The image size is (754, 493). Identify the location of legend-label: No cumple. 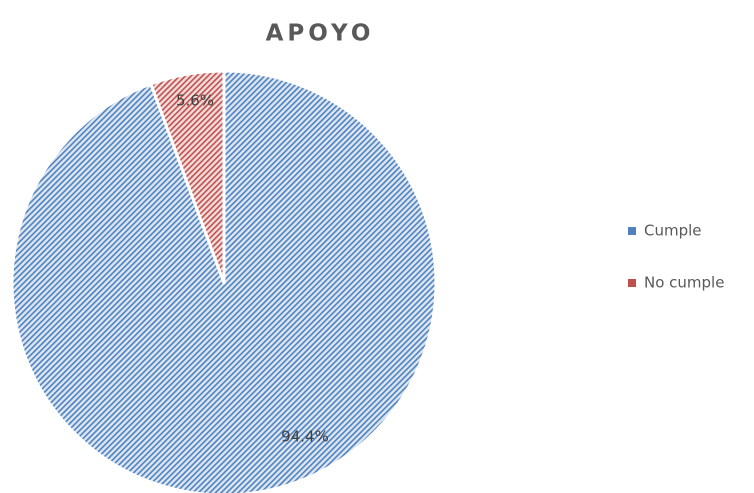
(684, 283).